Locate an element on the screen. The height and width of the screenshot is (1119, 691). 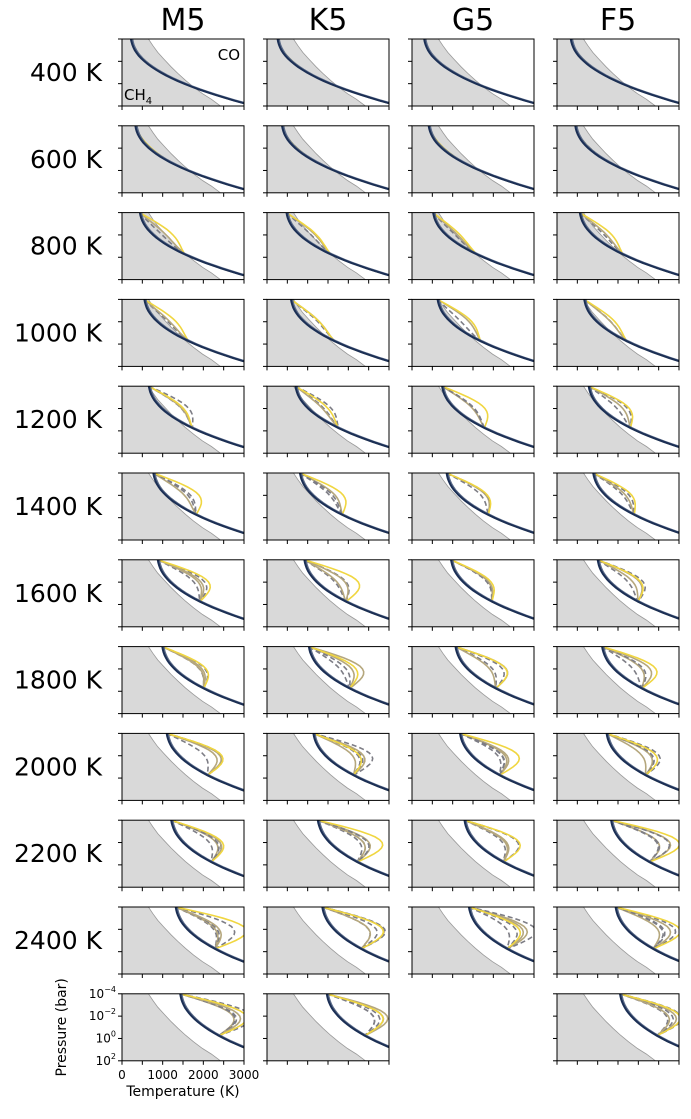
y-tick-exponent: −2 is located at coordinates (110, 1011).